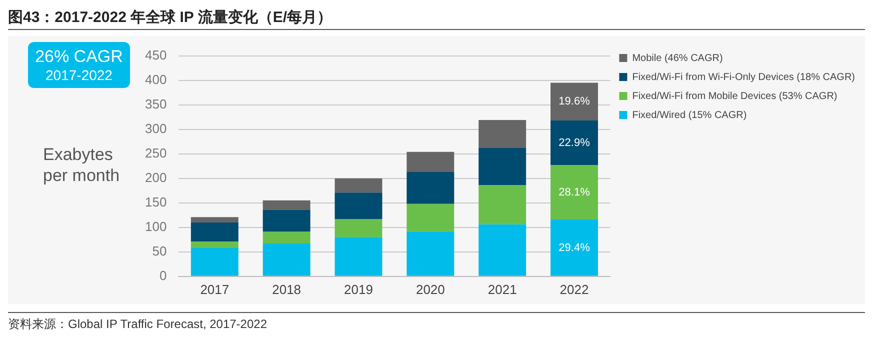 The height and width of the screenshot is (338, 873). What do you see at coordinates (689, 115) in the screenshot?
I see `legend-label: Fixed/Wired (15% CAGR)` at bounding box center [689, 115].